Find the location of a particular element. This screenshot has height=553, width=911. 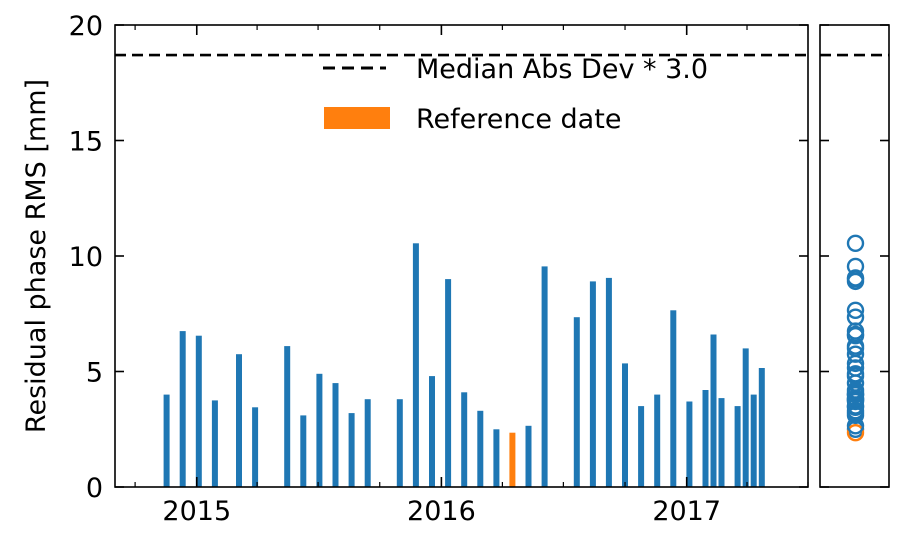

side-distribution-panel is located at coordinates (854, 256).